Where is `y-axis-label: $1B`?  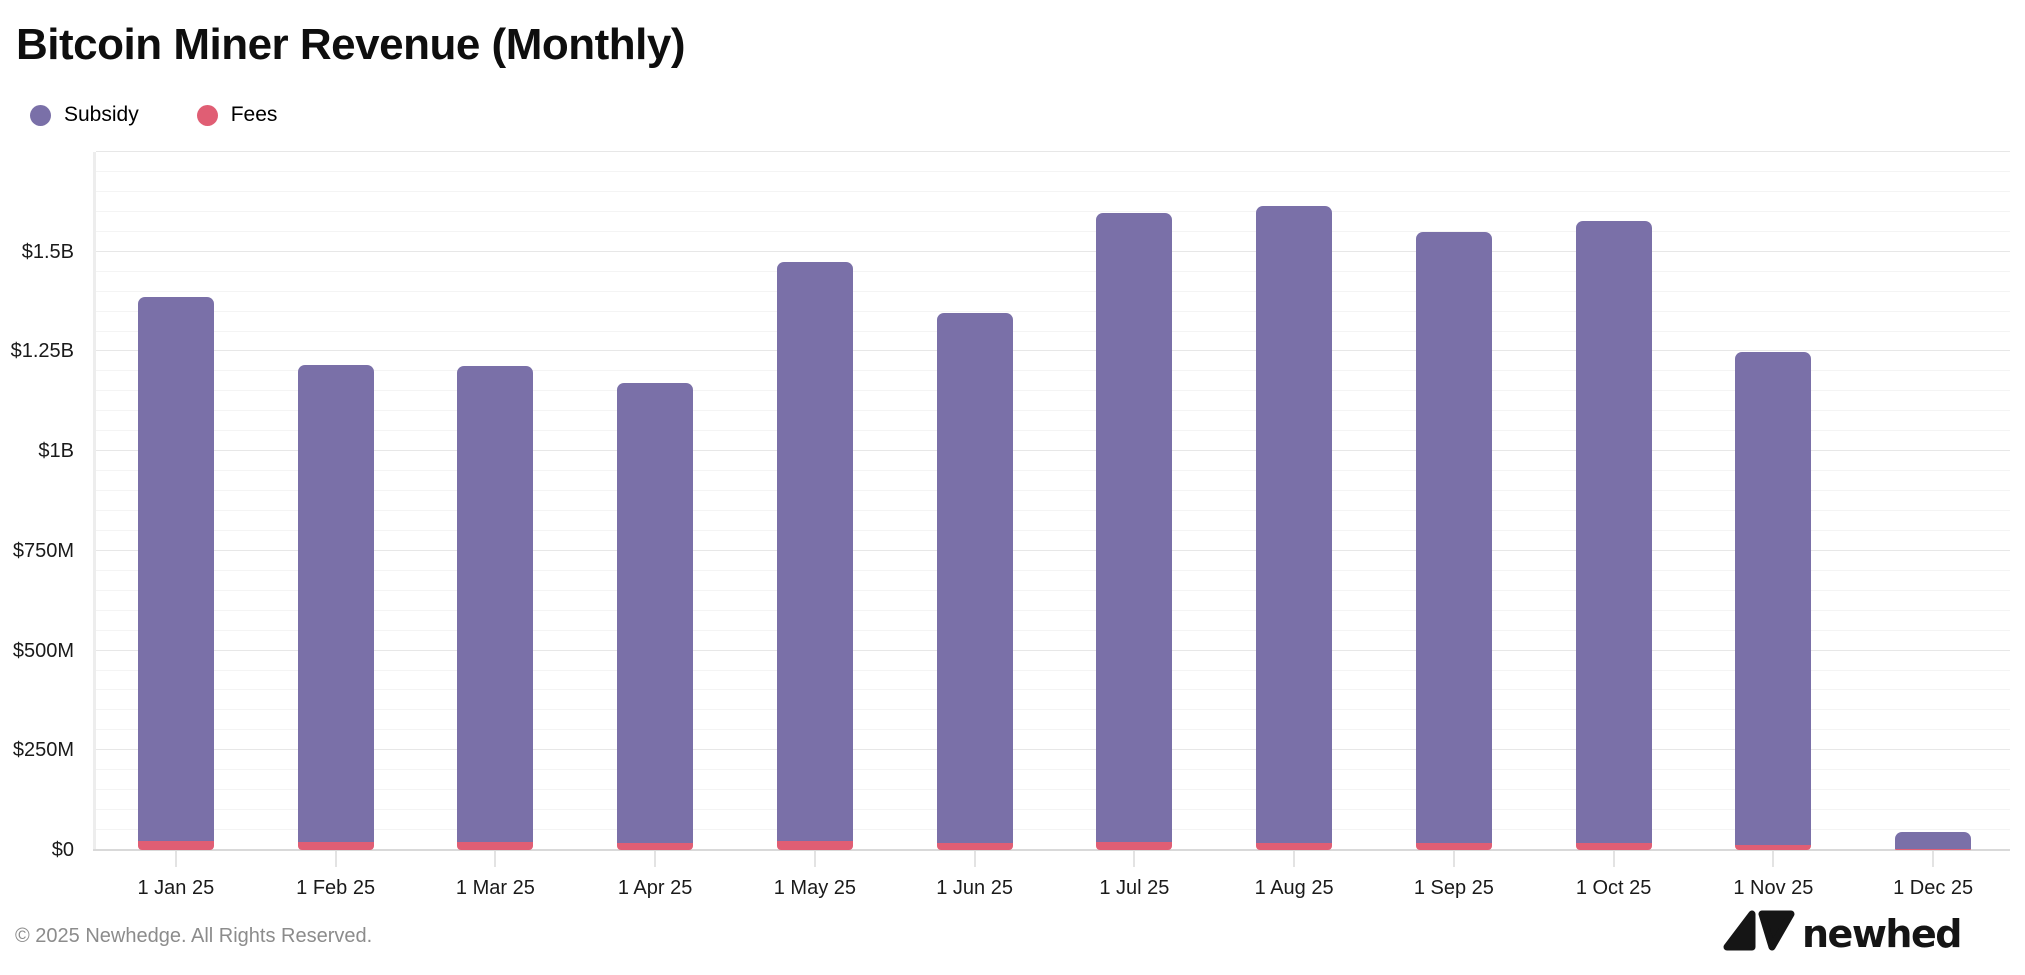
y-axis-label: $1B is located at coordinates (56, 451).